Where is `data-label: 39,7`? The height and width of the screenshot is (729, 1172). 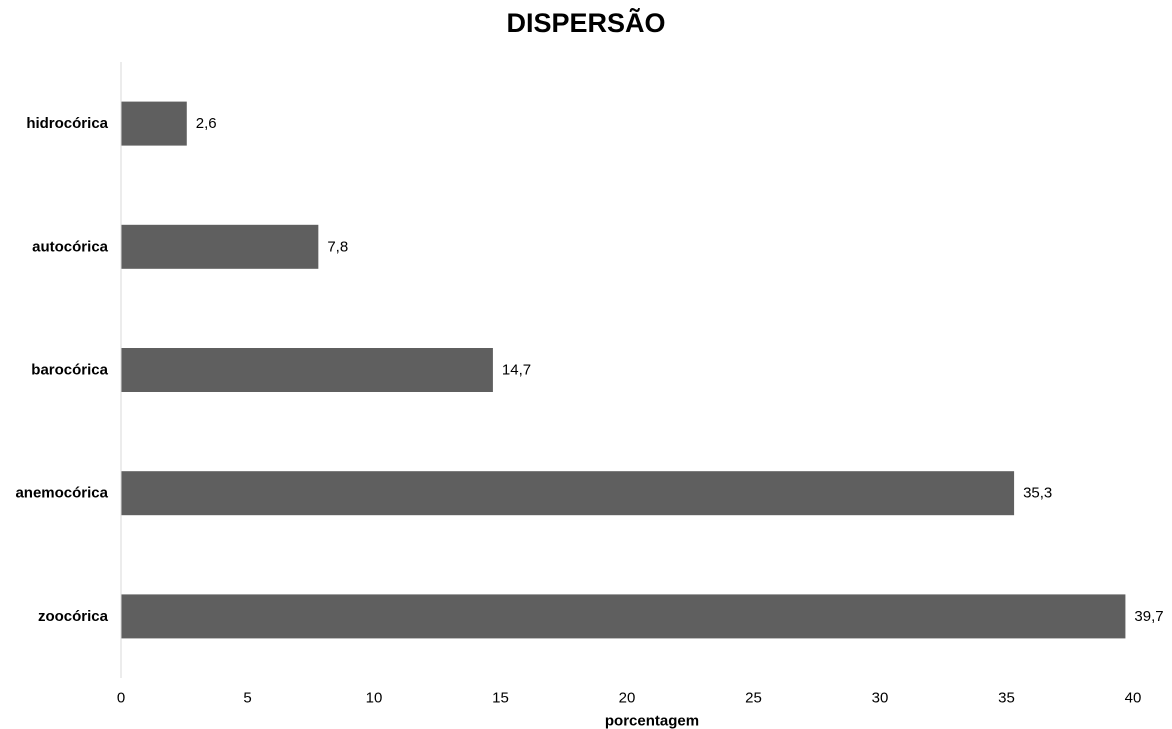
data-label: 39,7 is located at coordinates (1148, 616).